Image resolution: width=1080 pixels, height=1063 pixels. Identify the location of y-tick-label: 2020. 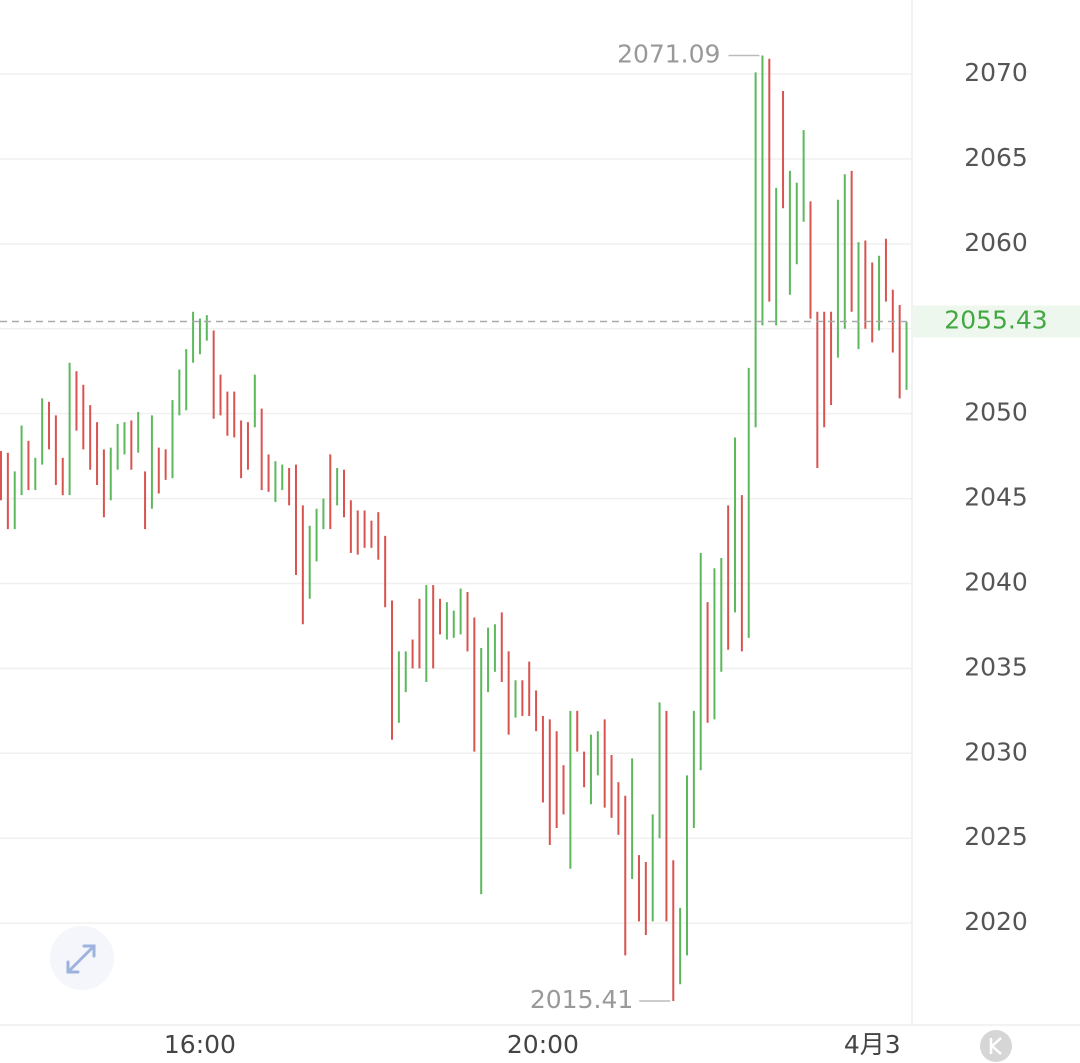
(996, 921).